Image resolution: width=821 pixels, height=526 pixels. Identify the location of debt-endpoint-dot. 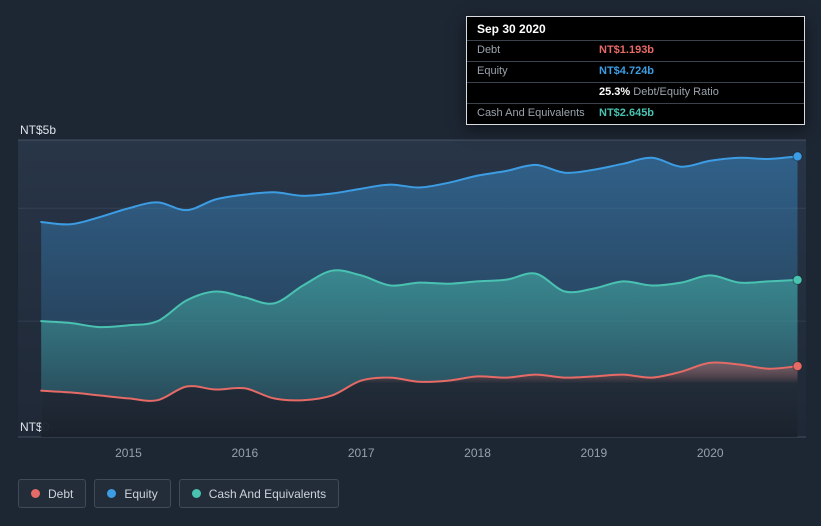
(797, 366).